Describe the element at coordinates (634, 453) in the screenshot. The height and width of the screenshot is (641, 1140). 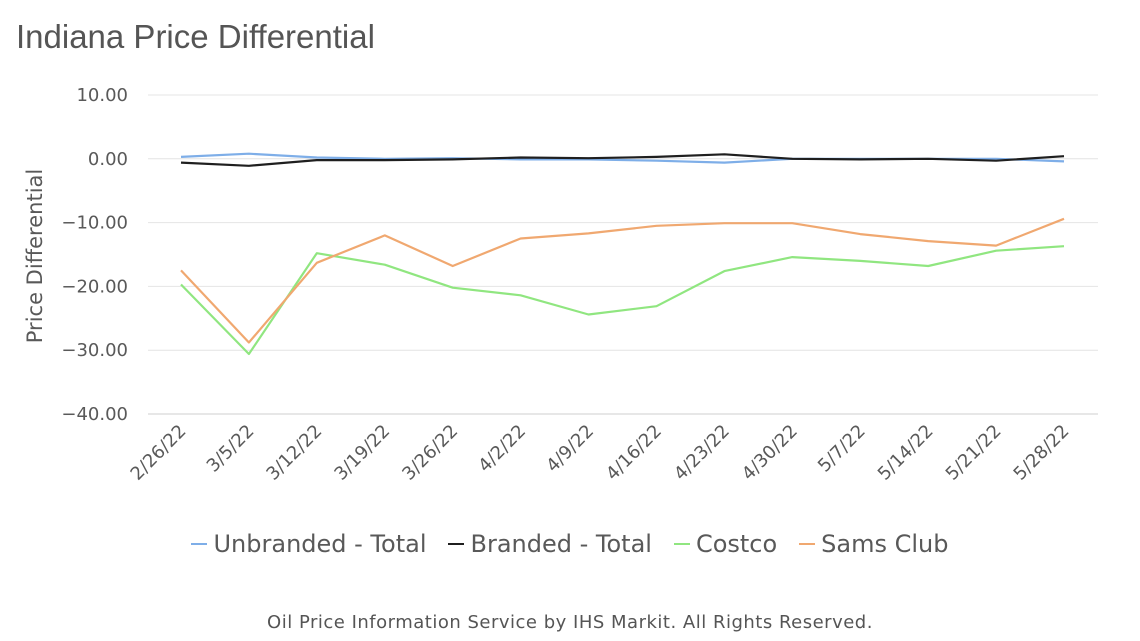
I see `x-tick-label: 4/16/22` at that location.